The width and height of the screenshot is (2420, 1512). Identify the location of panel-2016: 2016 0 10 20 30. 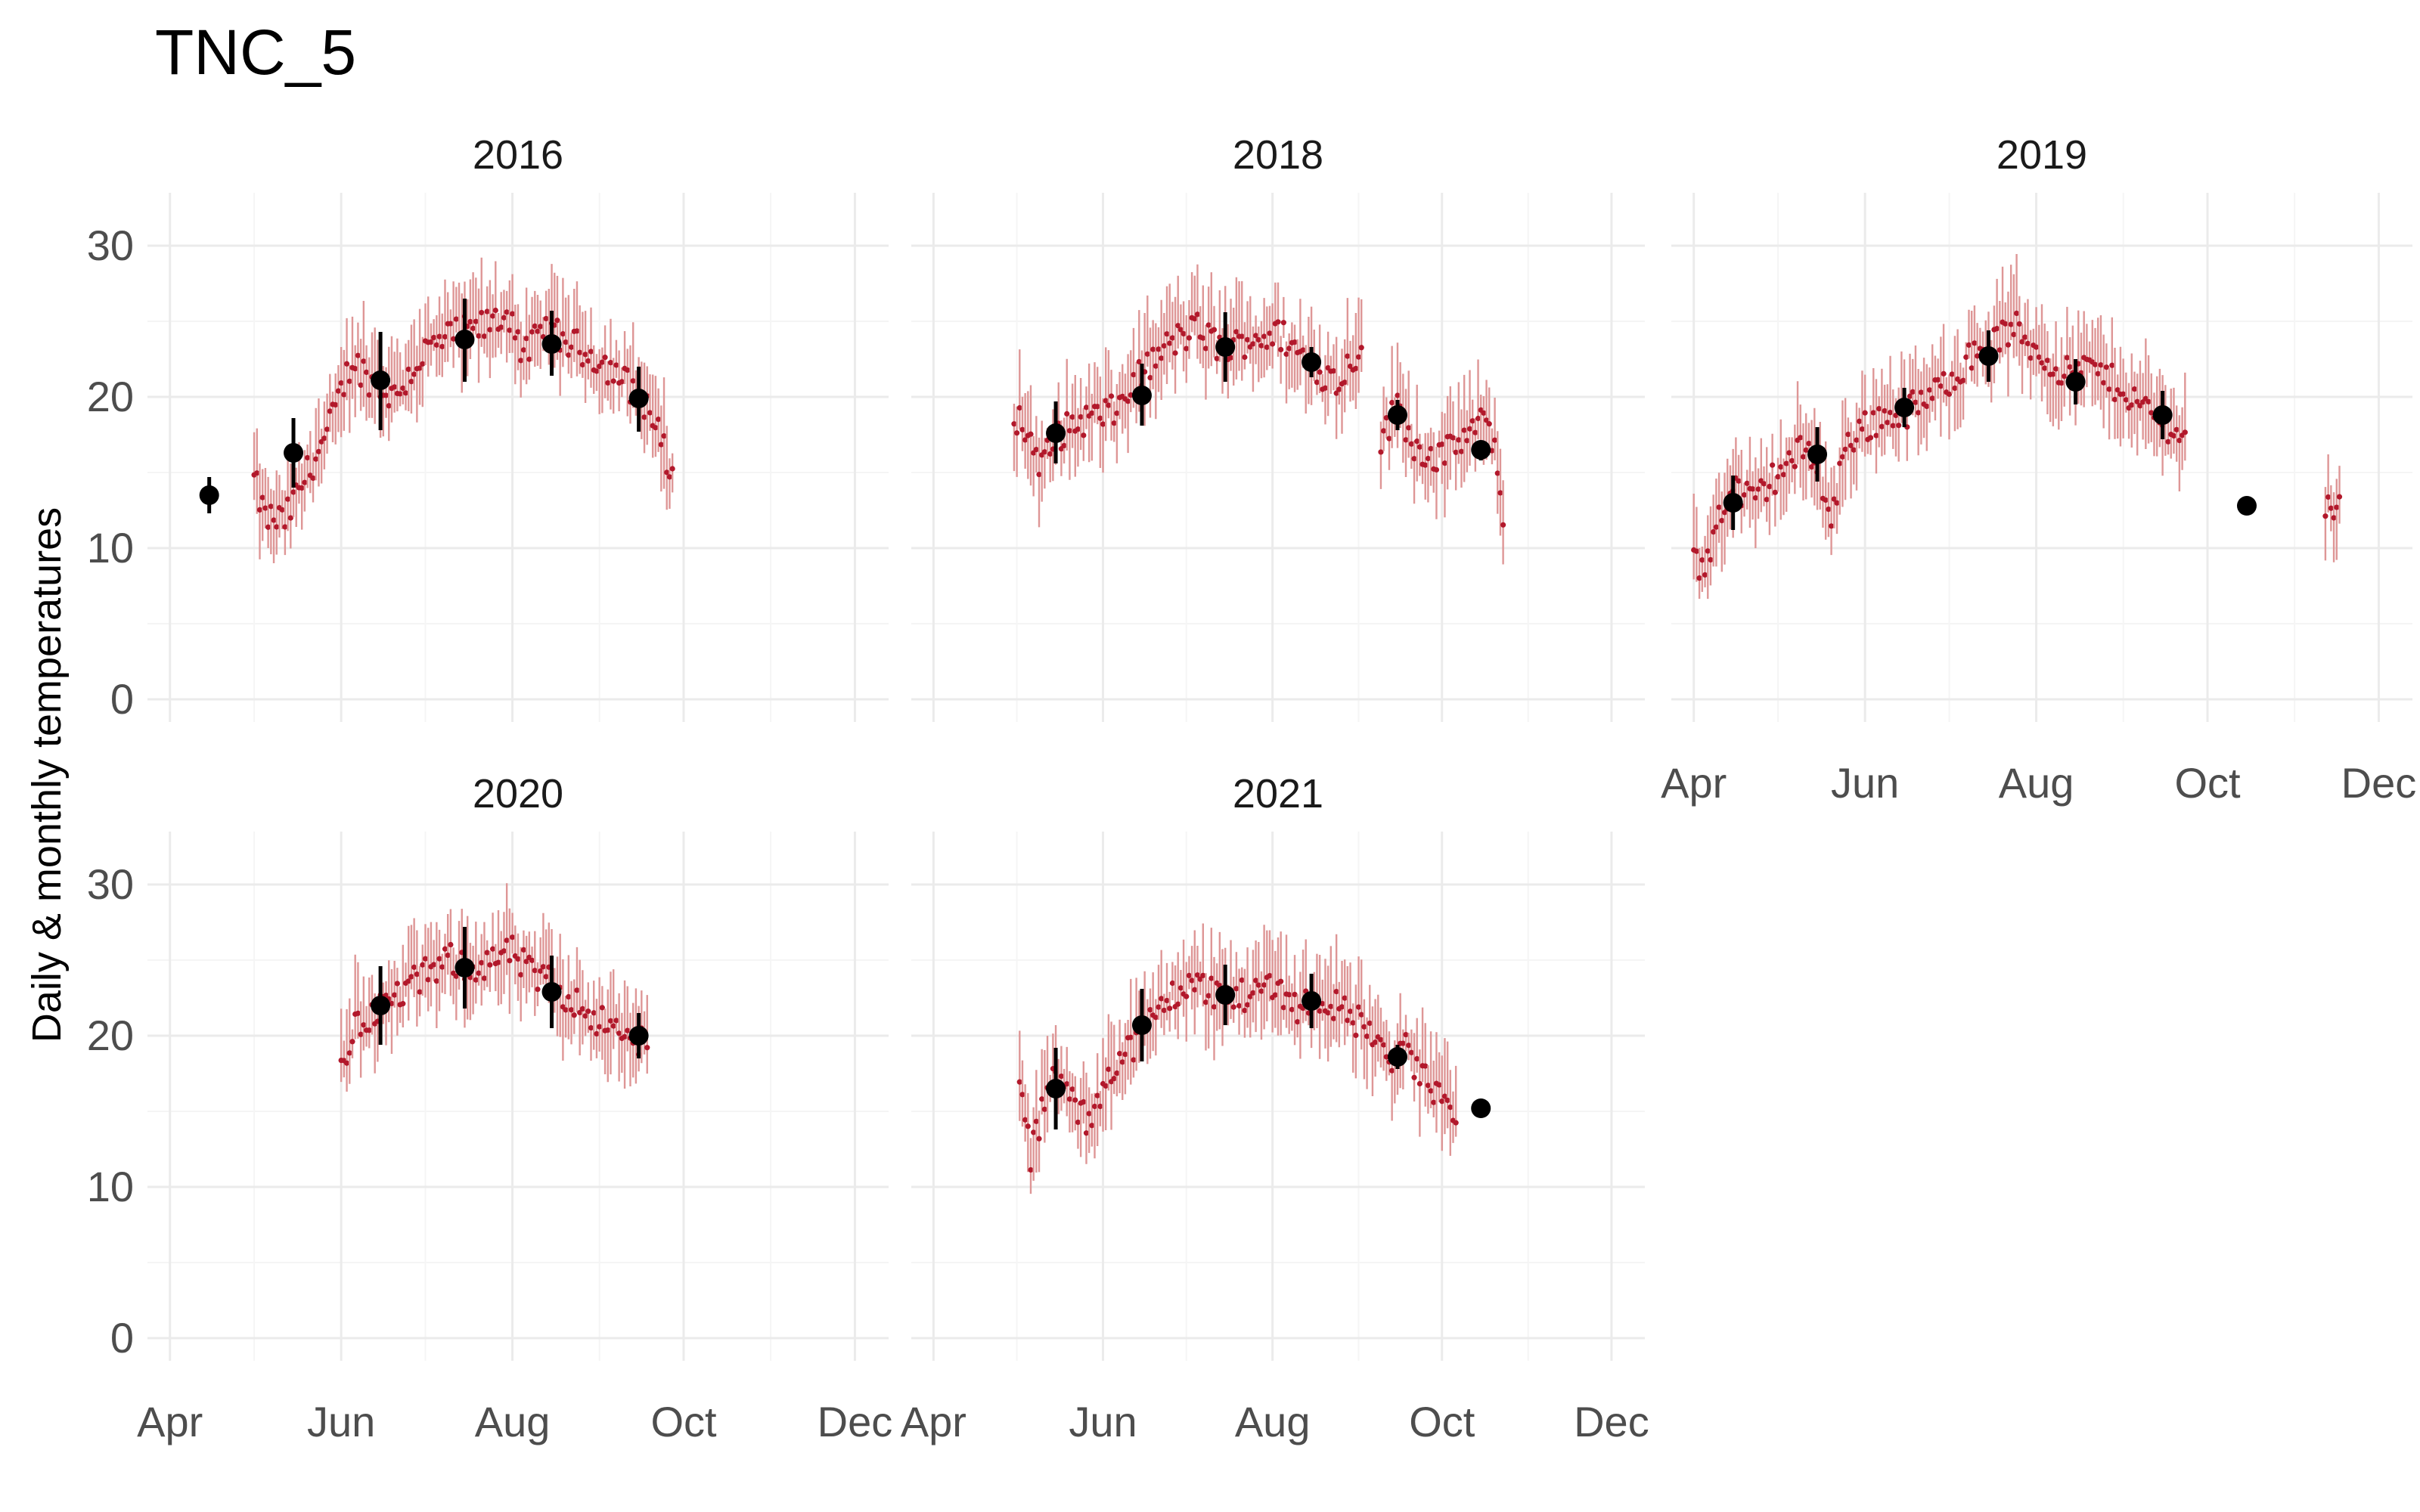
(488, 427).